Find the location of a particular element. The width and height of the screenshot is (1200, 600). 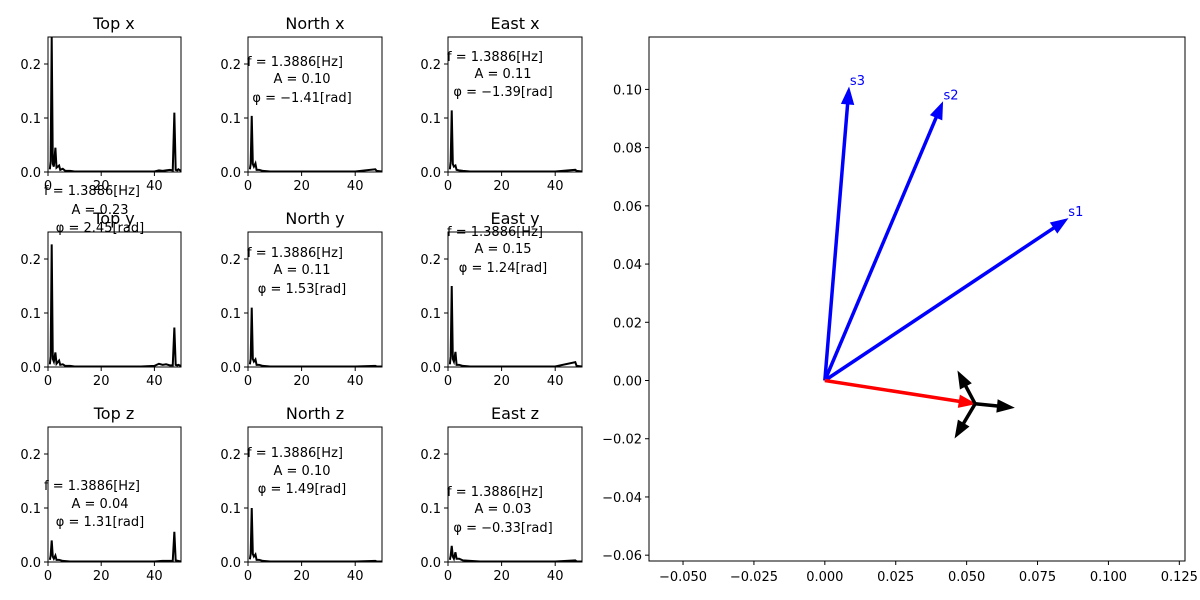

annotation-amplitude: A = 0.15 is located at coordinates (503, 249).